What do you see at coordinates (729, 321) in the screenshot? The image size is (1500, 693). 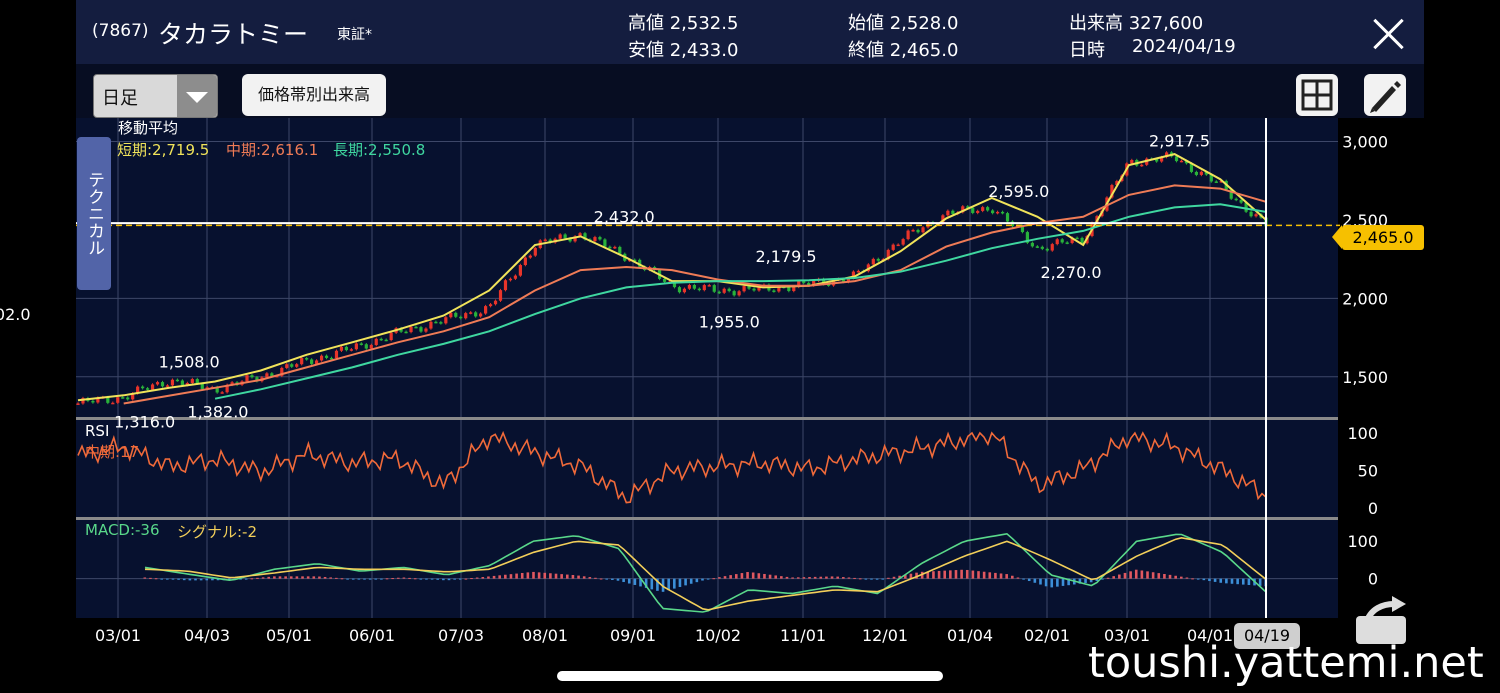 I see `price-annotation: 1,955.0` at bounding box center [729, 321].